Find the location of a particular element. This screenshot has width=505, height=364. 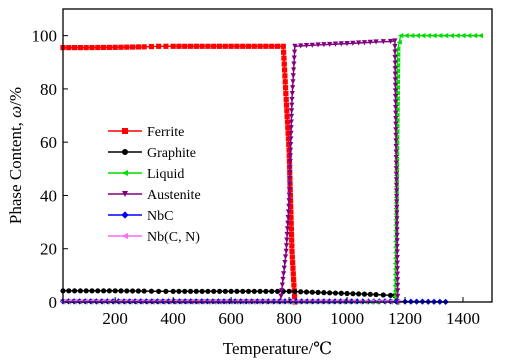

y-tick-label: 40 is located at coordinates (48, 195).